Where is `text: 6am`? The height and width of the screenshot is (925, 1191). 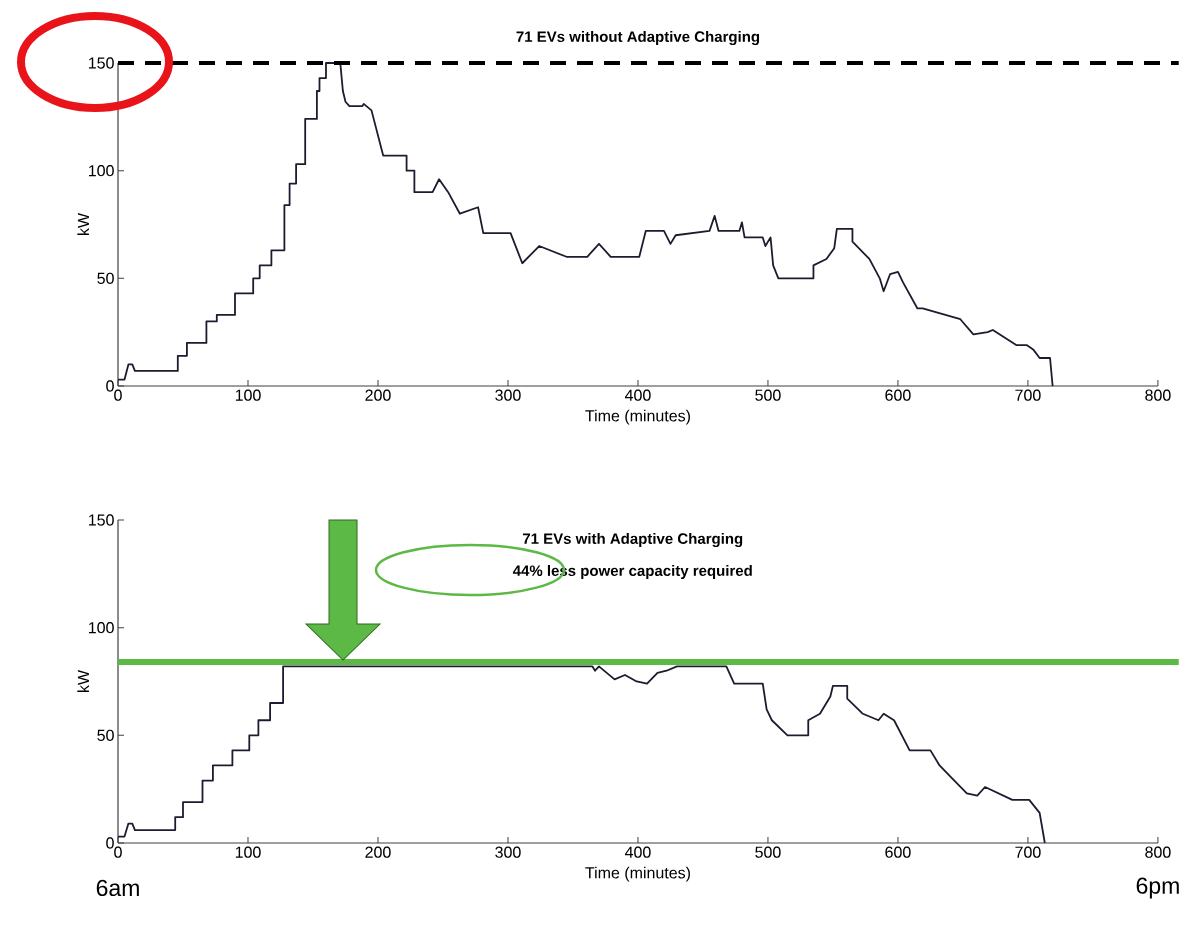 text: 6am is located at coordinates (117, 888).